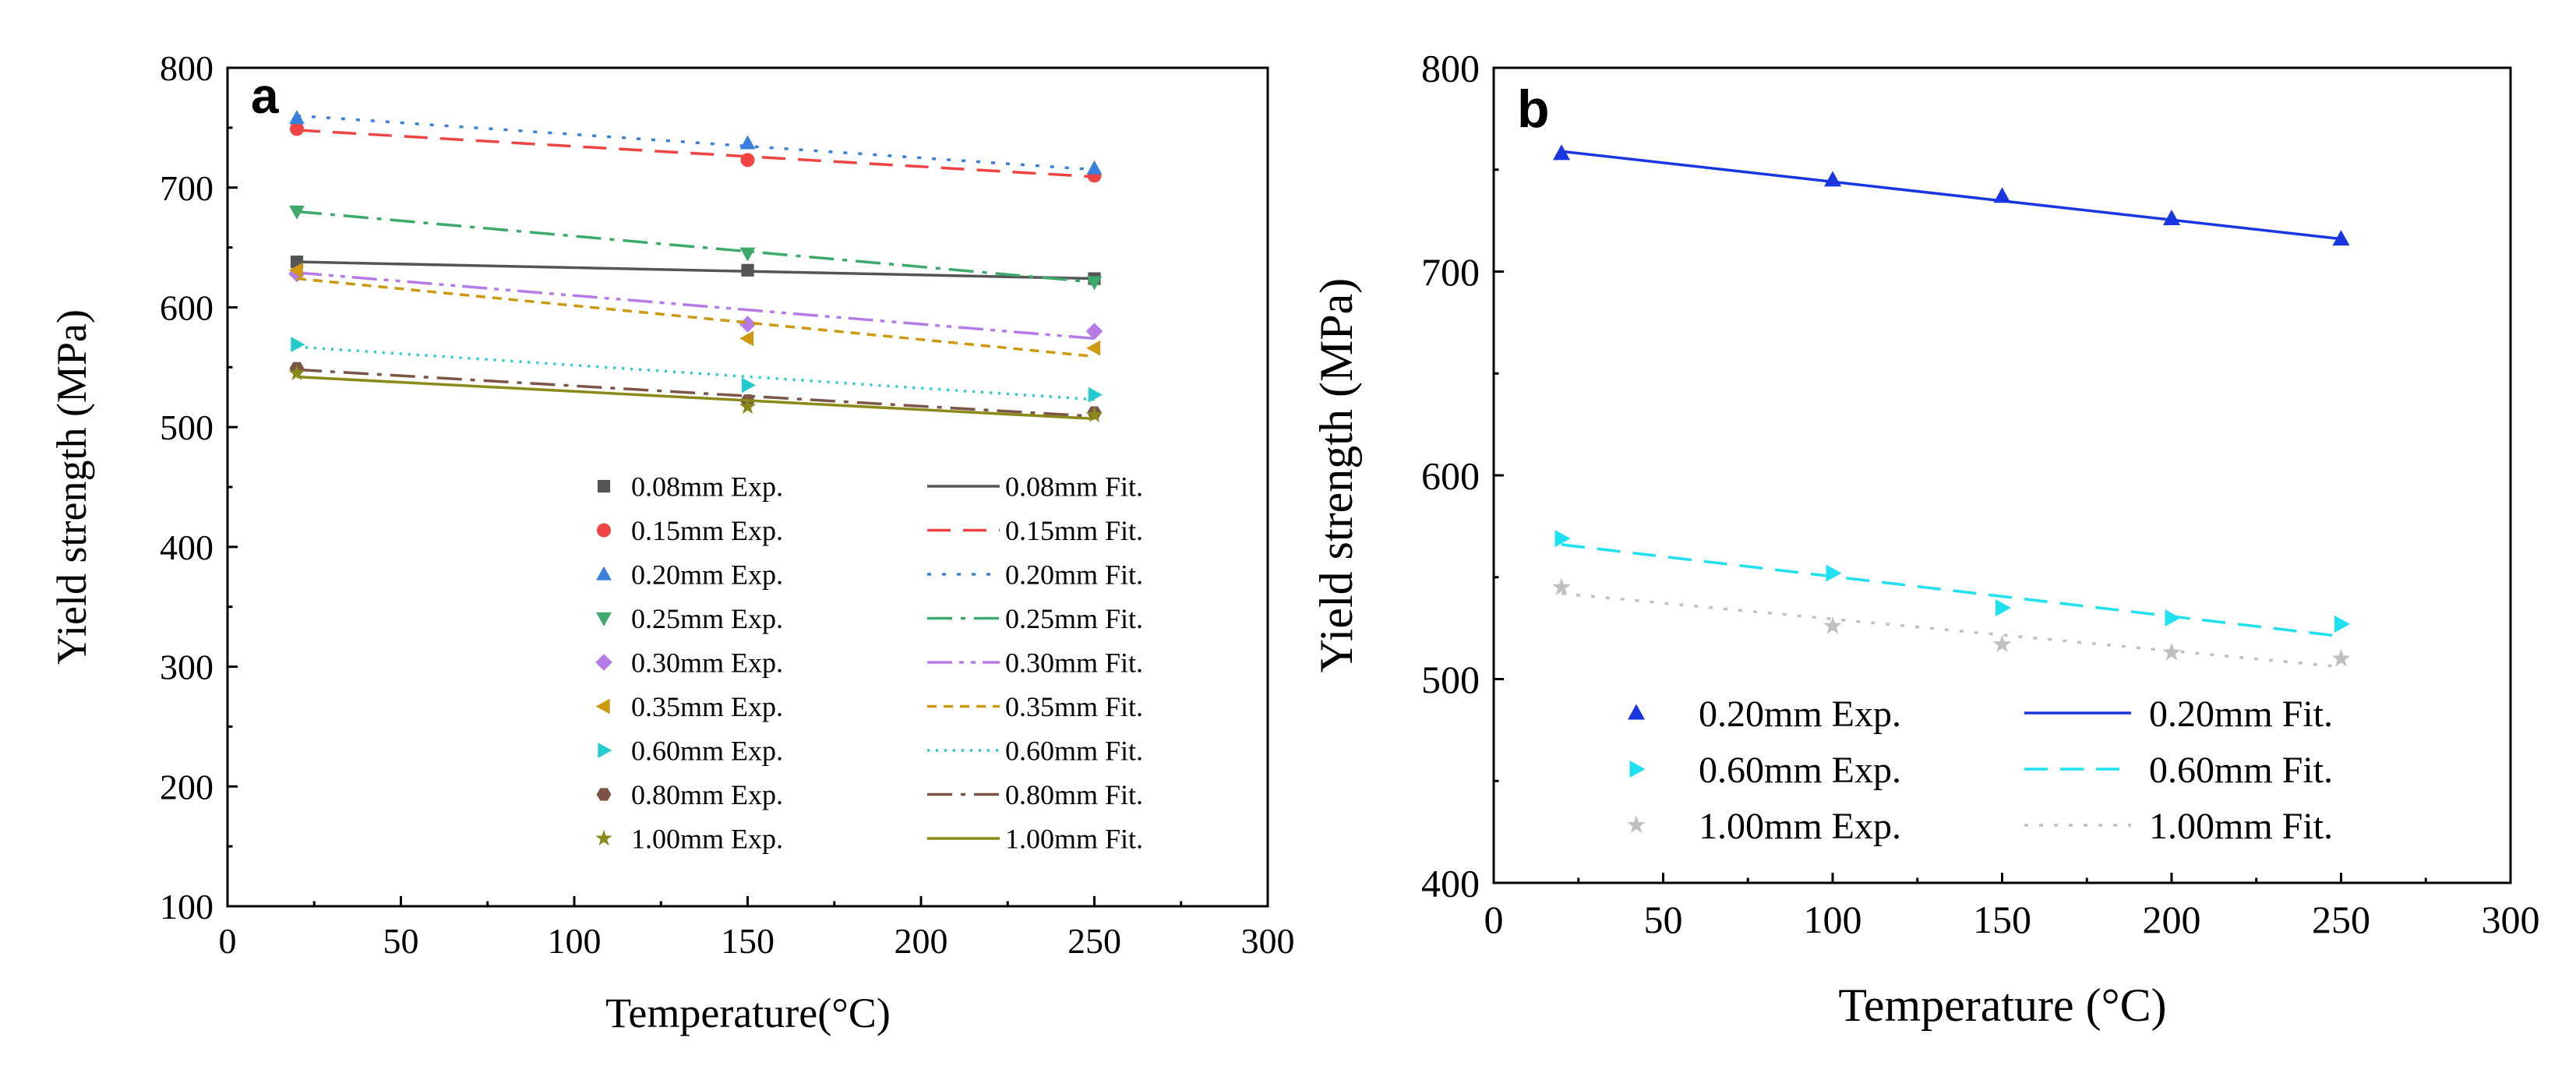 Image resolution: width=2576 pixels, height=1073 pixels. I want to click on legend-label-fit: 0.08mm Fit., so click(1074, 487).